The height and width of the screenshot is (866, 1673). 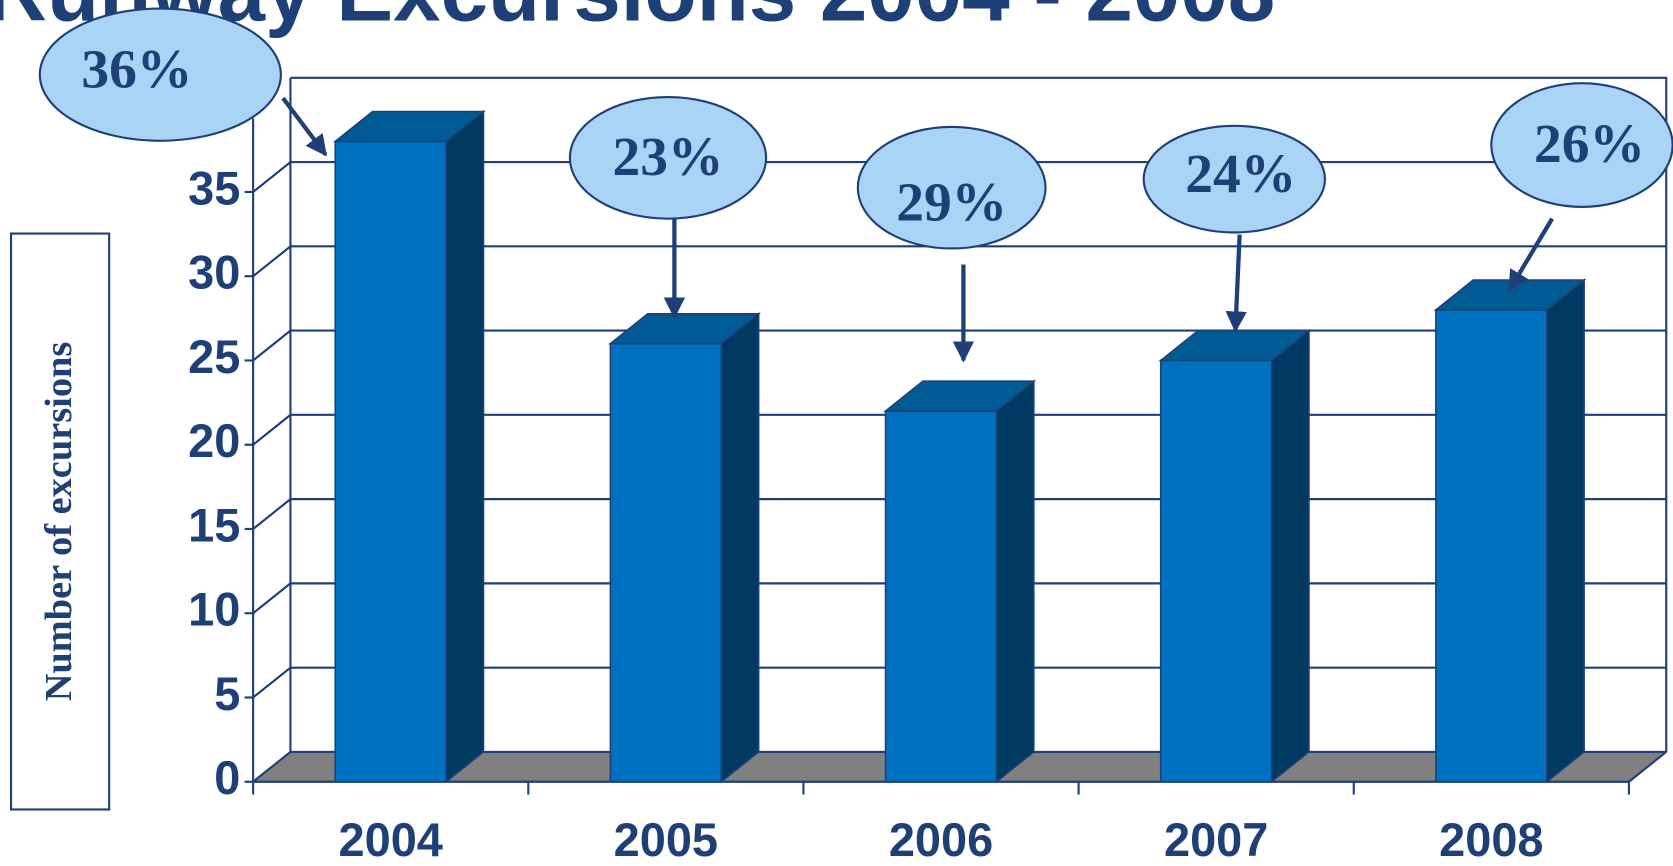 What do you see at coordinates (1240, 173) in the screenshot?
I see `callout-label: 24%` at bounding box center [1240, 173].